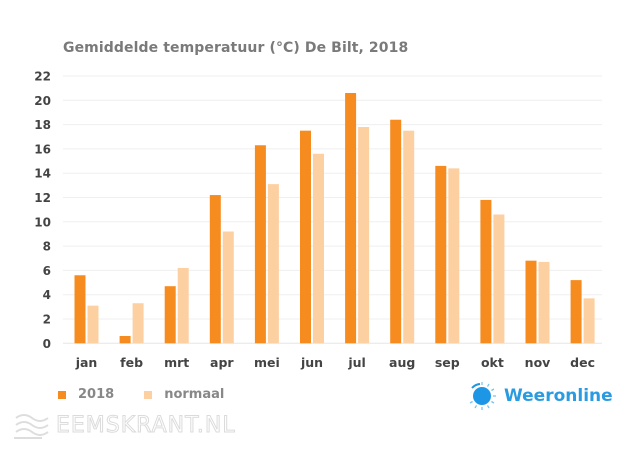 The image size is (640, 450). I want to click on y-tick-label: 8, so click(47, 247).